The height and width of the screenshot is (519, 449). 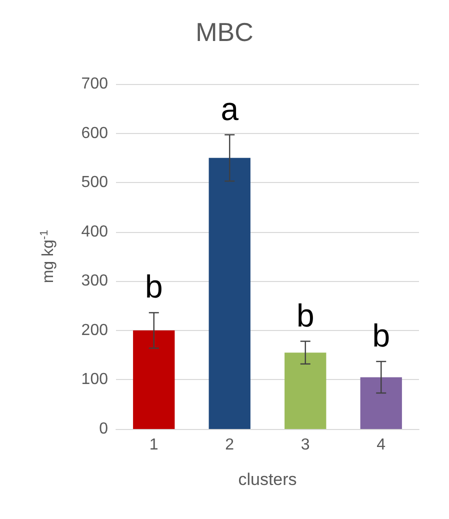 I want to click on y-tick-label: 300, so click(x=94, y=281).